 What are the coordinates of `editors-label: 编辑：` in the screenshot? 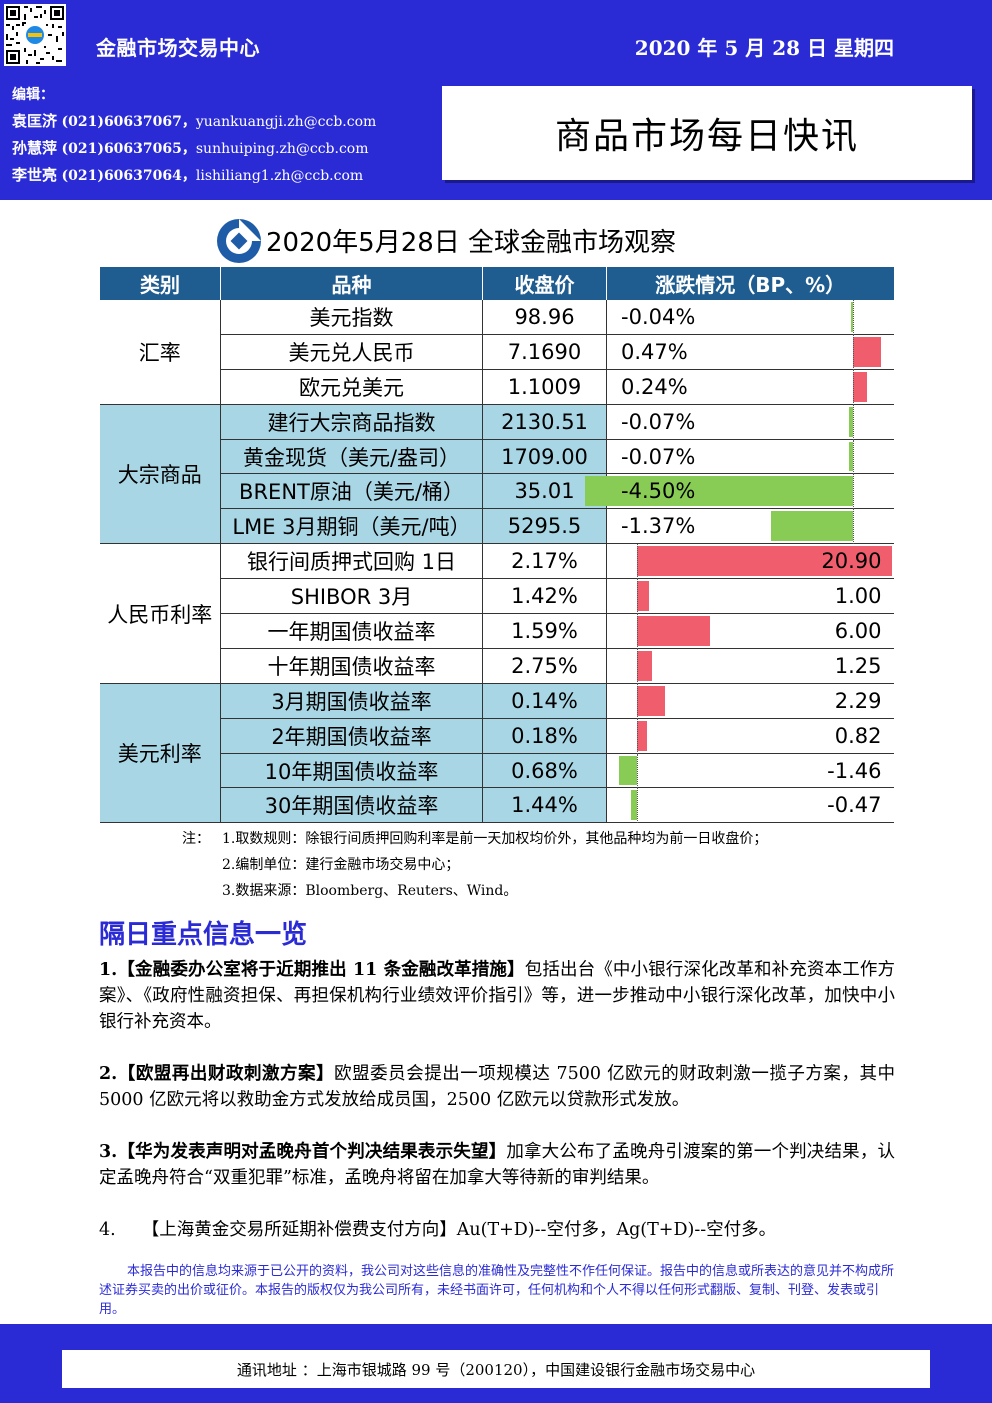 It's located at (33, 95).